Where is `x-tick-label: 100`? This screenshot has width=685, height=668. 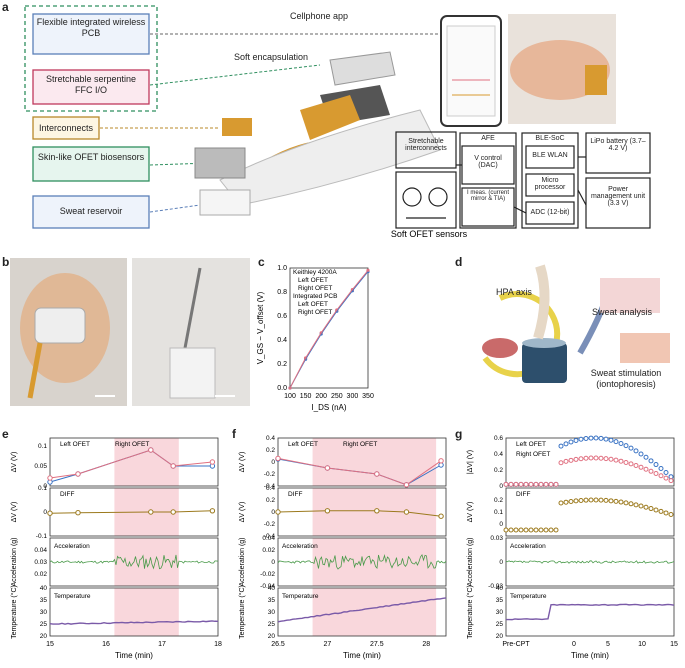 x-tick-label: 100 is located at coordinates (290, 396).